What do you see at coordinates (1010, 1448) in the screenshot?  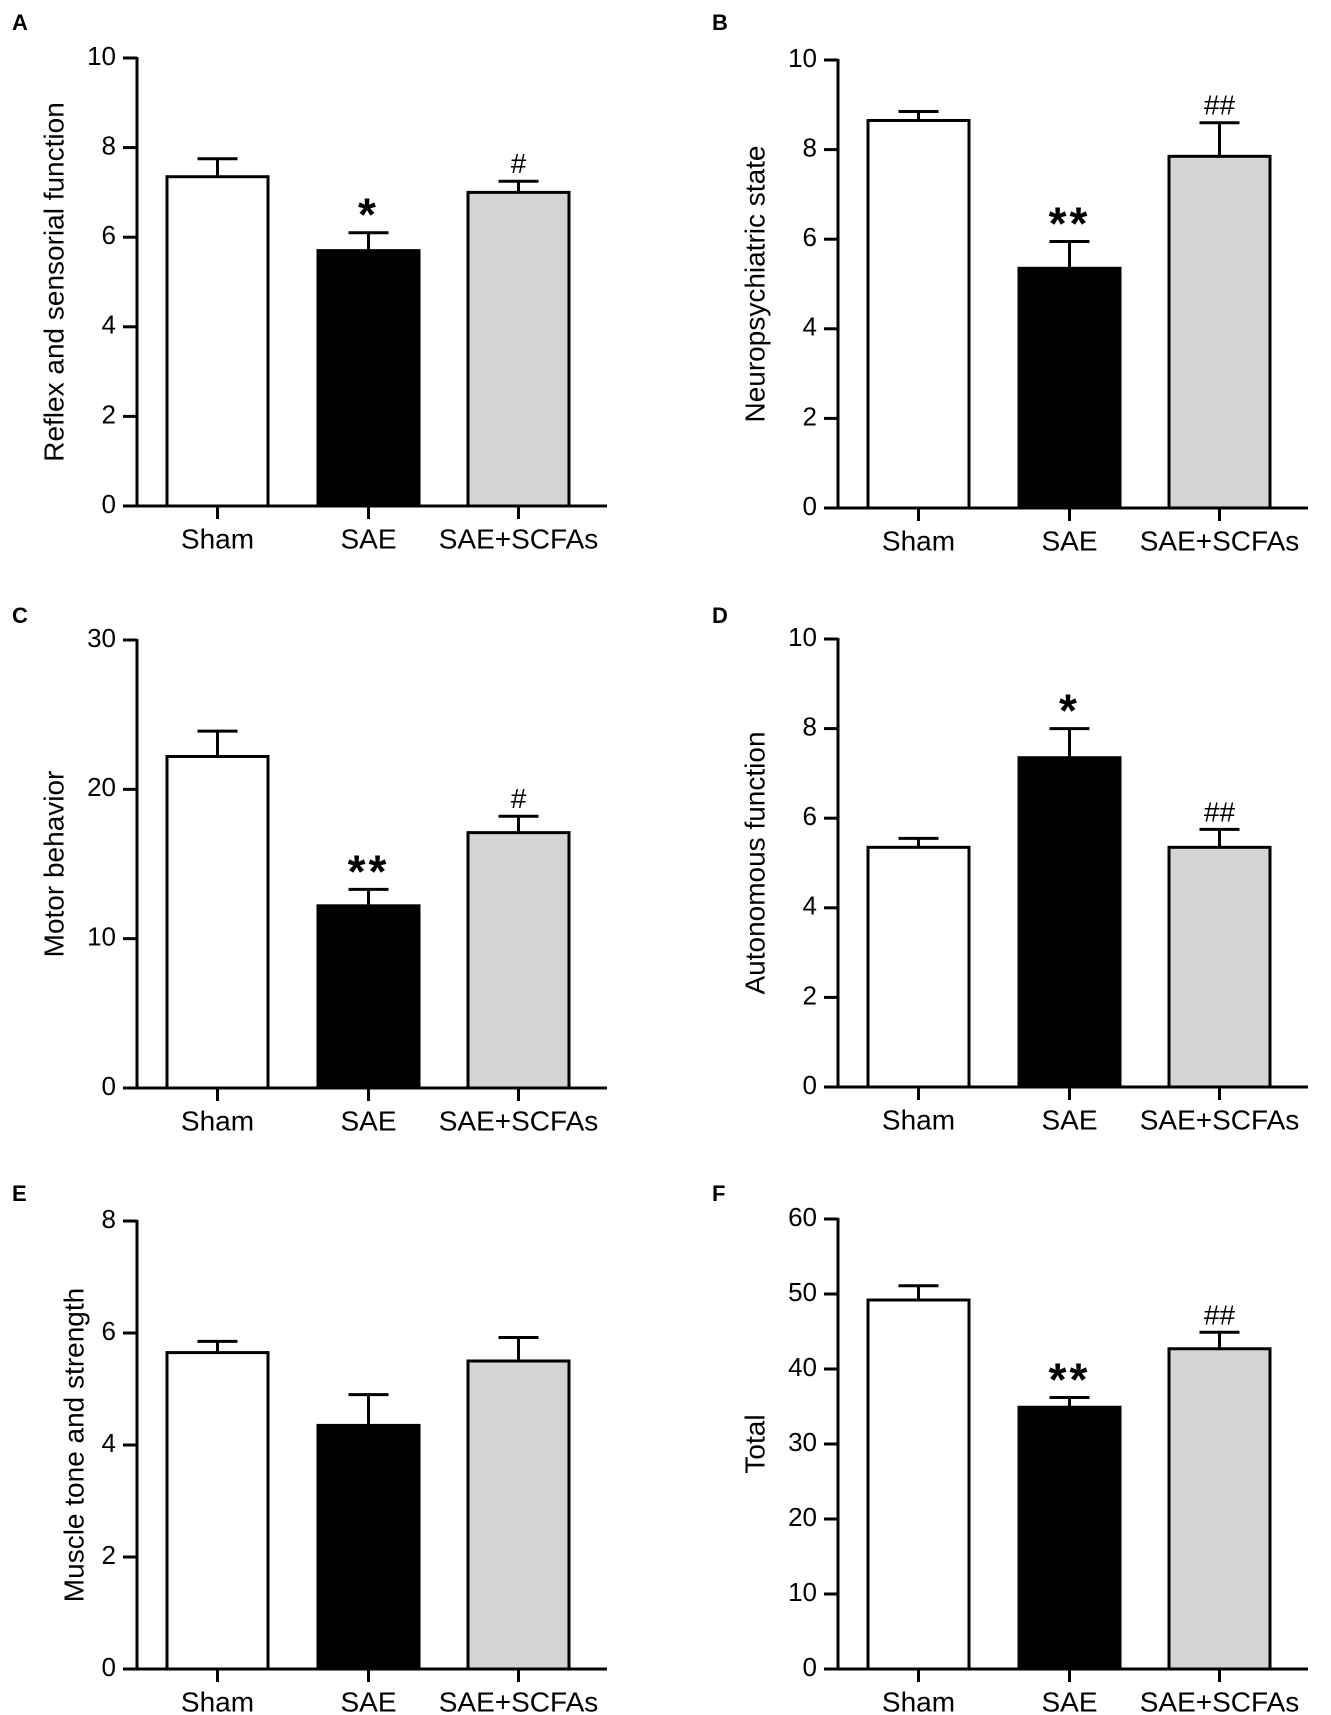 I see `panel-f: F Total 0 10 20 30 40 50 60 Sham SAE ** SAE+SCFAs ##` at bounding box center [1010, 1448].